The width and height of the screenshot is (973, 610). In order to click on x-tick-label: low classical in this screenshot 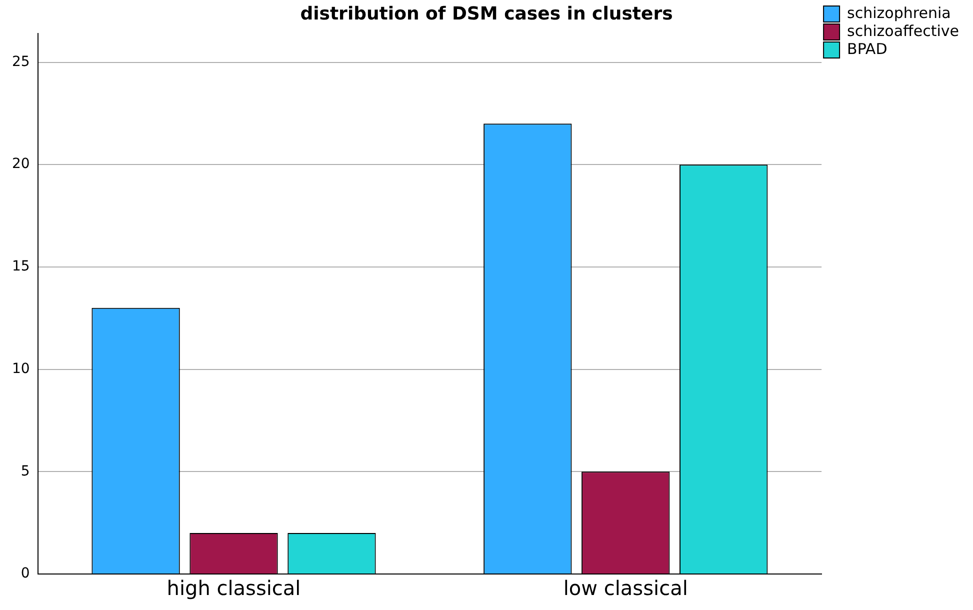, I will do `click(625, 588)`.